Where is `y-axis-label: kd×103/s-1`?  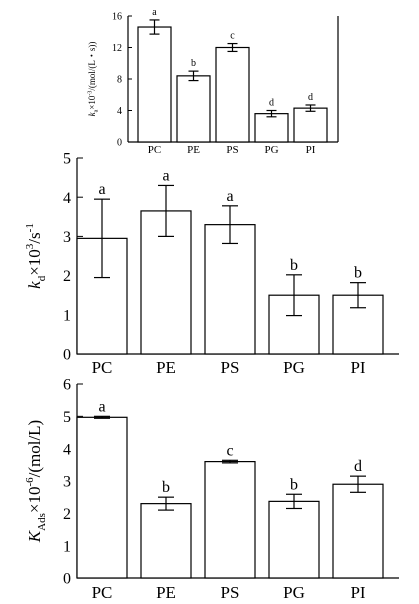
y-axis-label: kd×103/s-1 is located at coordinates (36, 256).